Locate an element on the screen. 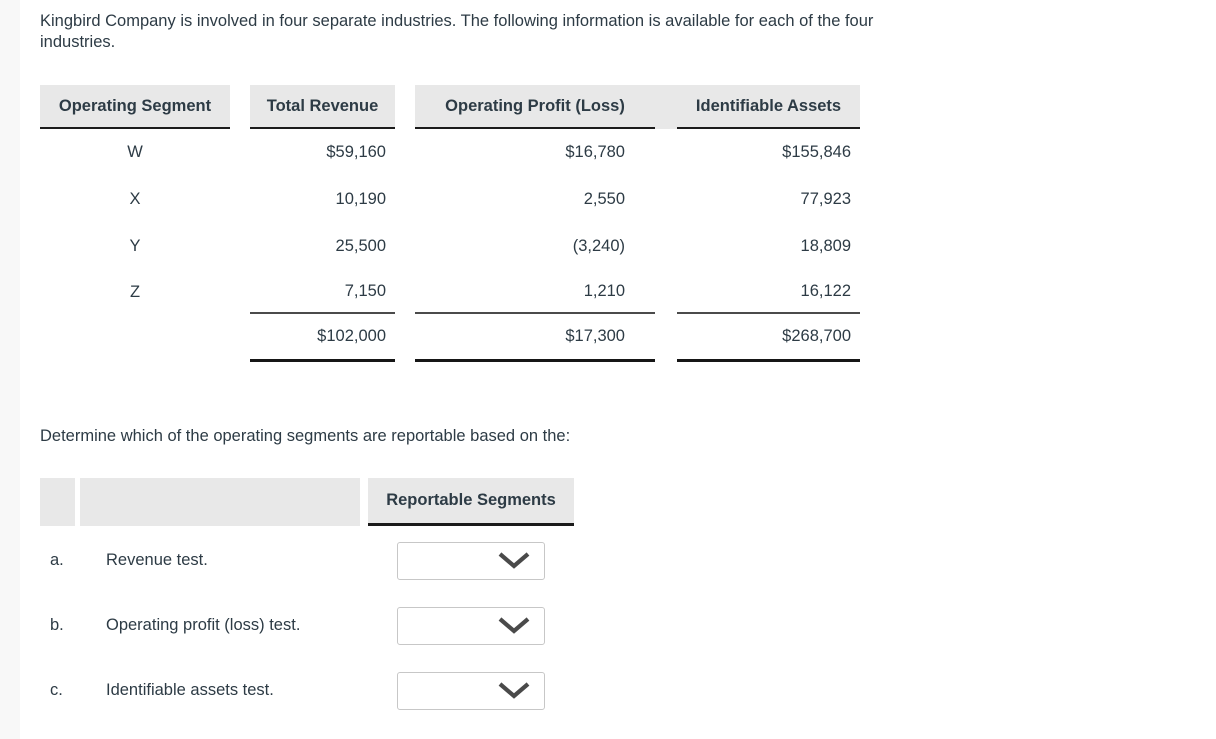 The image size is (1216, 739). table-row: W $59,160 $16,780 $155,846 is located at coordinates (471, 152).